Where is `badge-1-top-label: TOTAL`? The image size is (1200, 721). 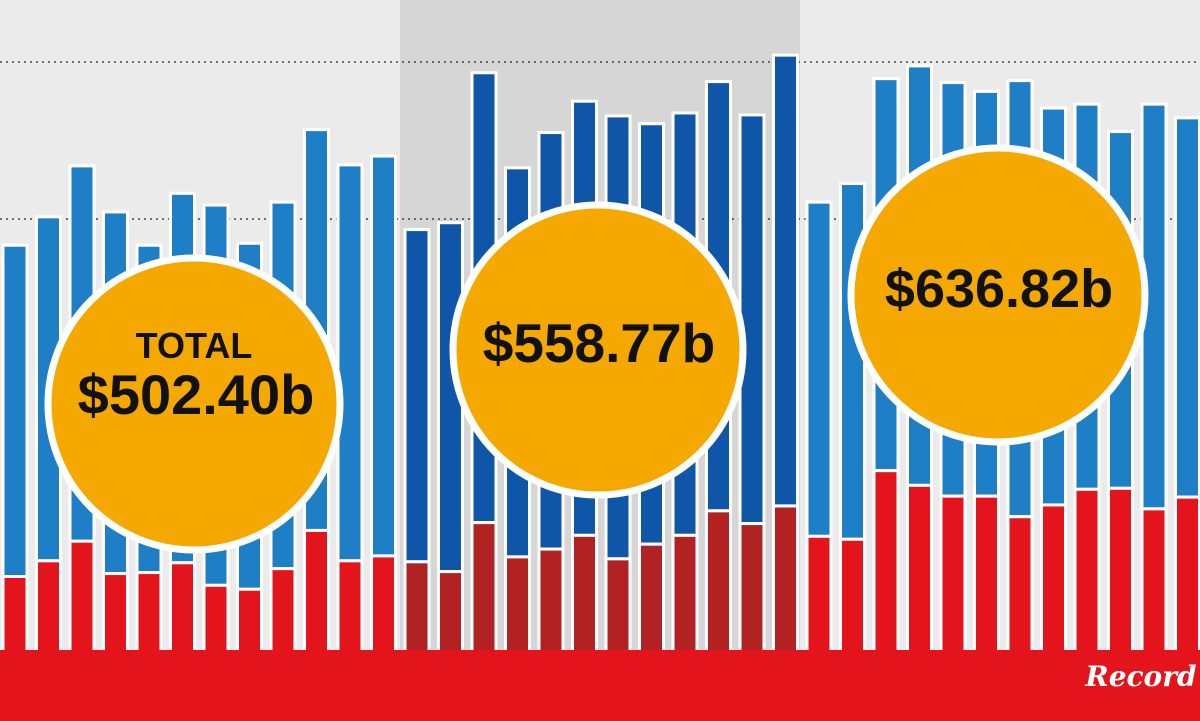
badge-1-top-label: TOTAL is located at coordinates (194, 345).